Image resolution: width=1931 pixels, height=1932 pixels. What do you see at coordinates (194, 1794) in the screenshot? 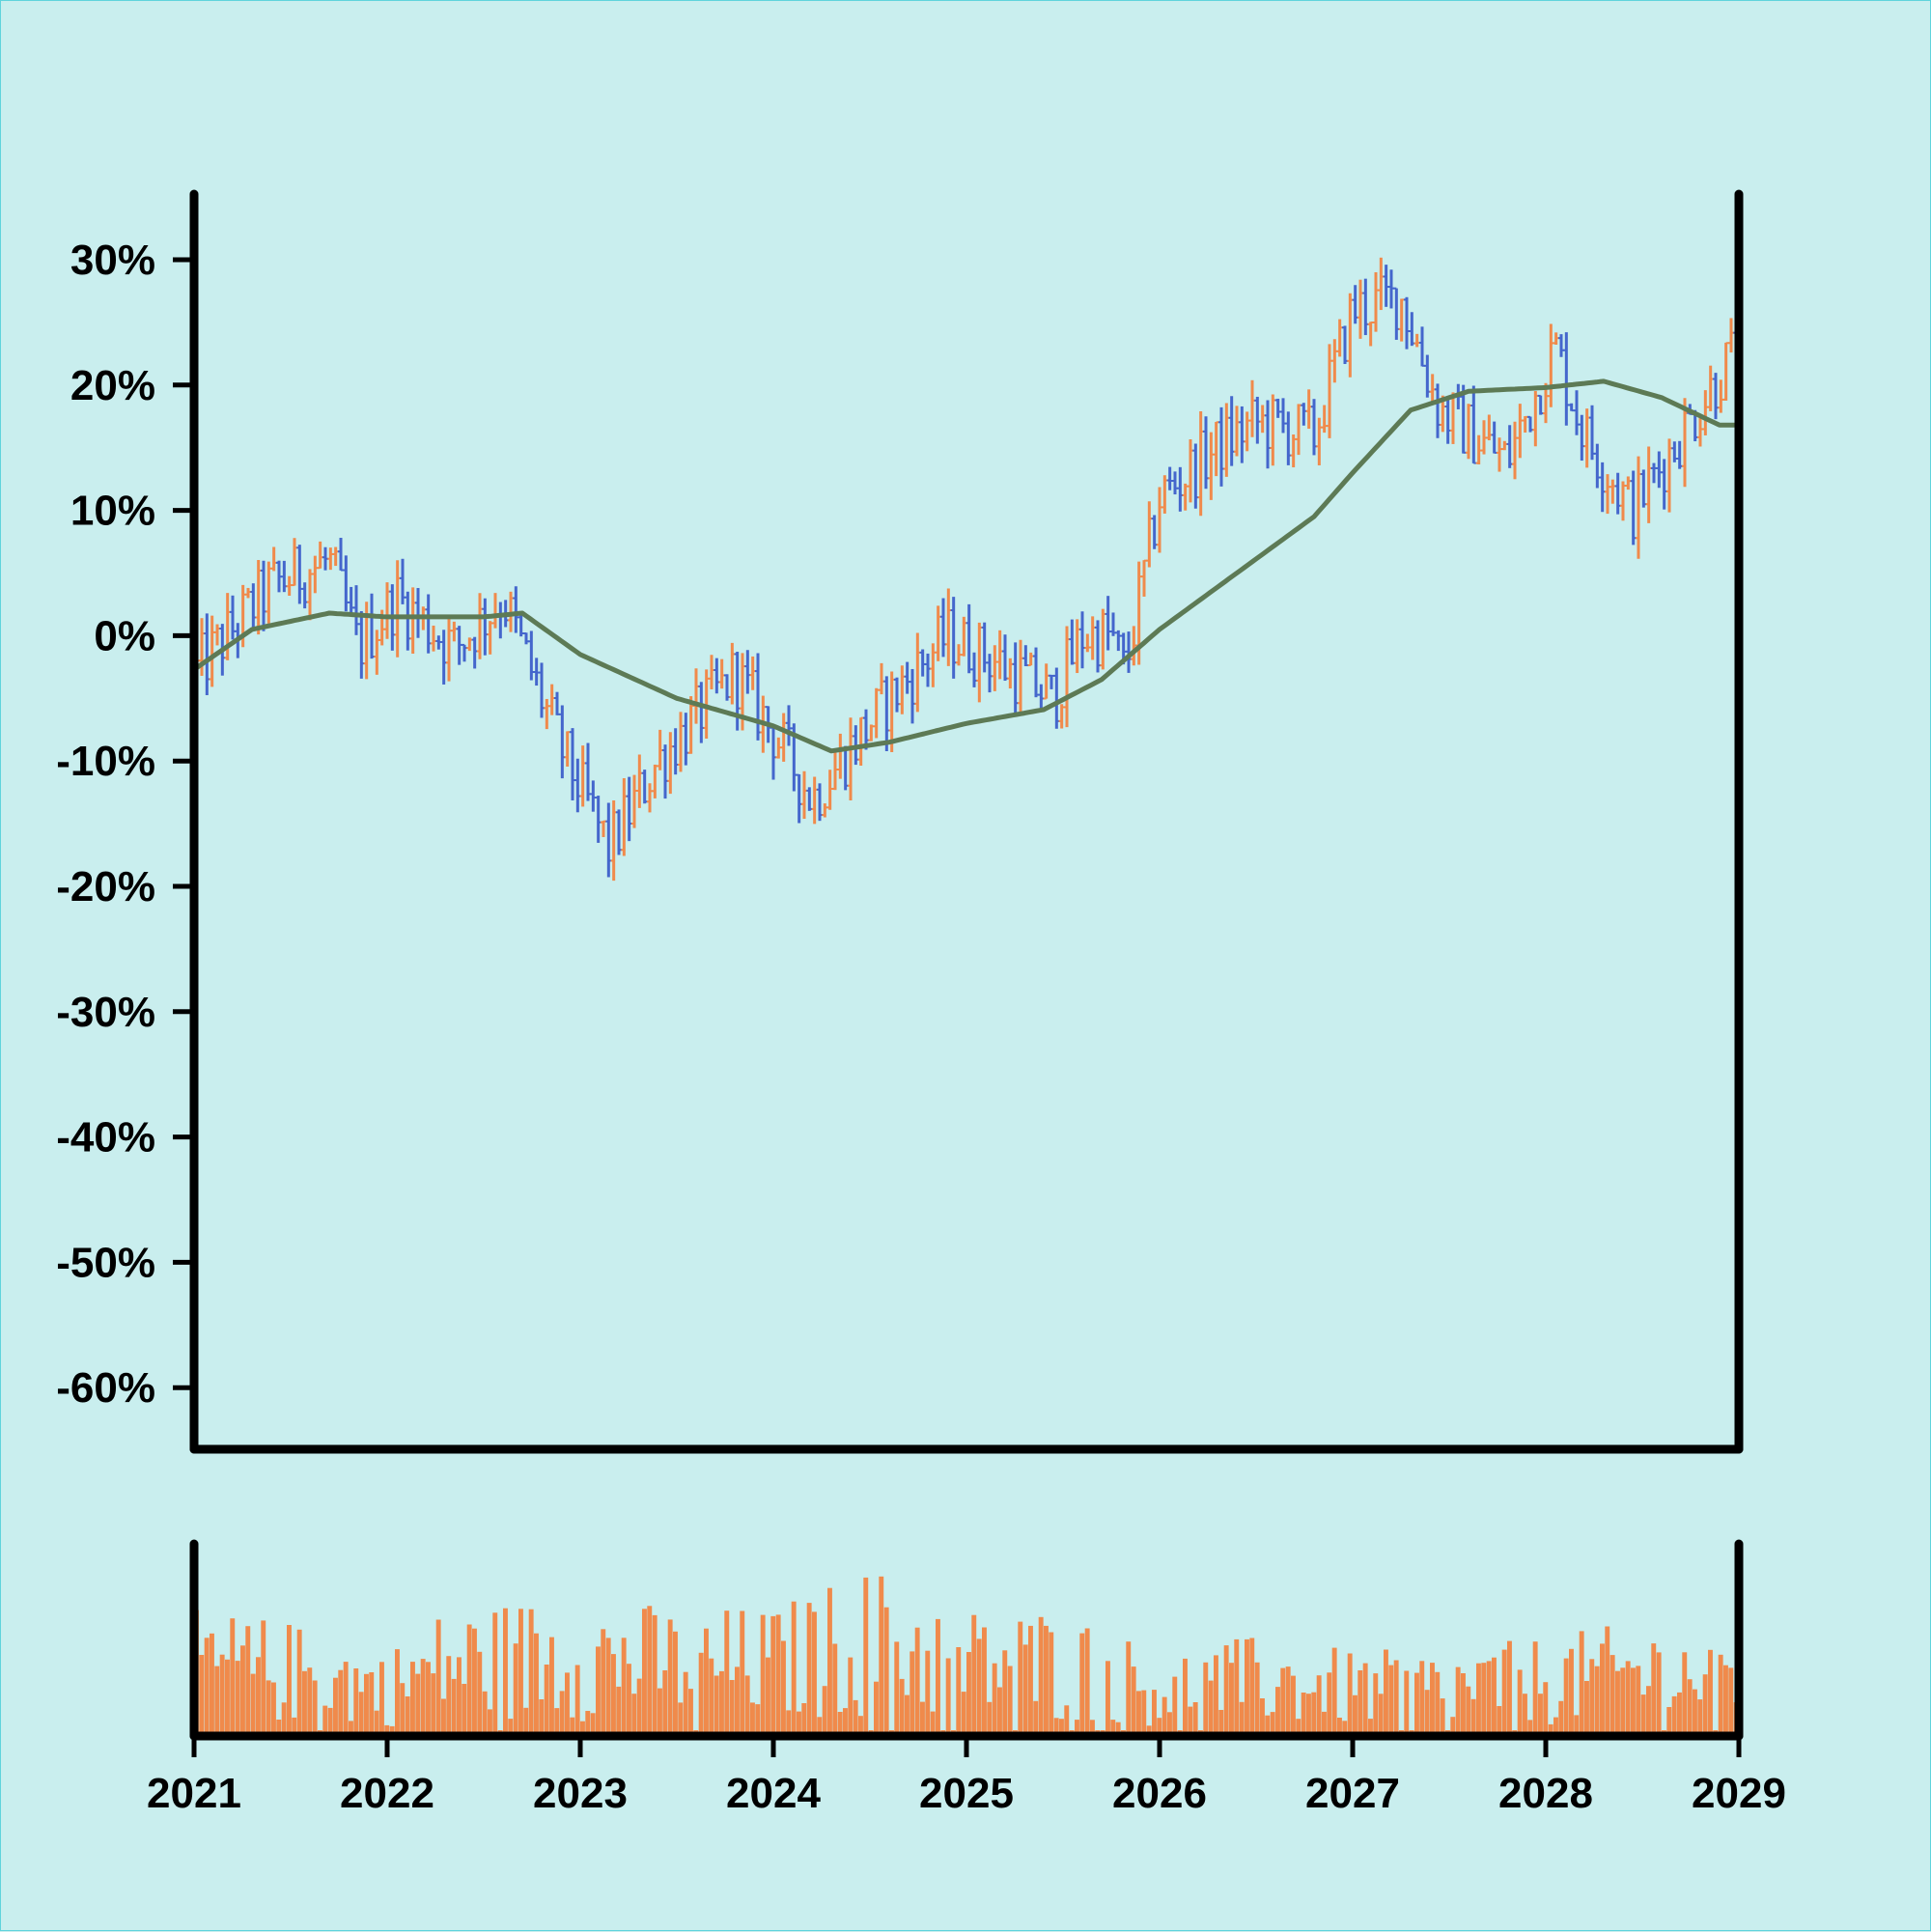
I see `x-tick-label: 2021` at bounding box center [194, 1794].